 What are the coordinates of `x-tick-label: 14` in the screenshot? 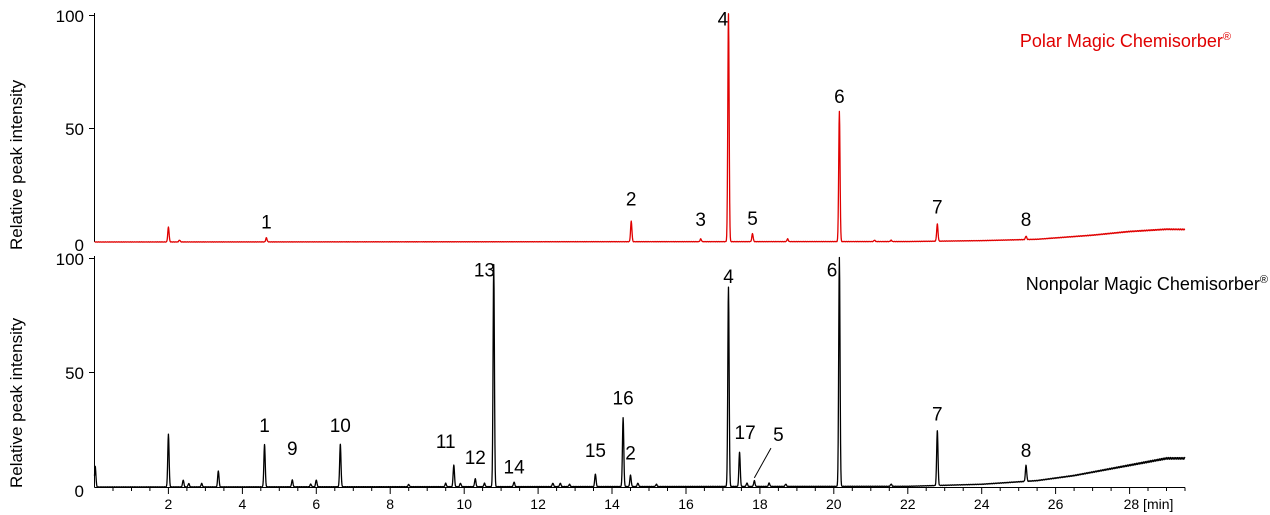 It's located at (612, 504).